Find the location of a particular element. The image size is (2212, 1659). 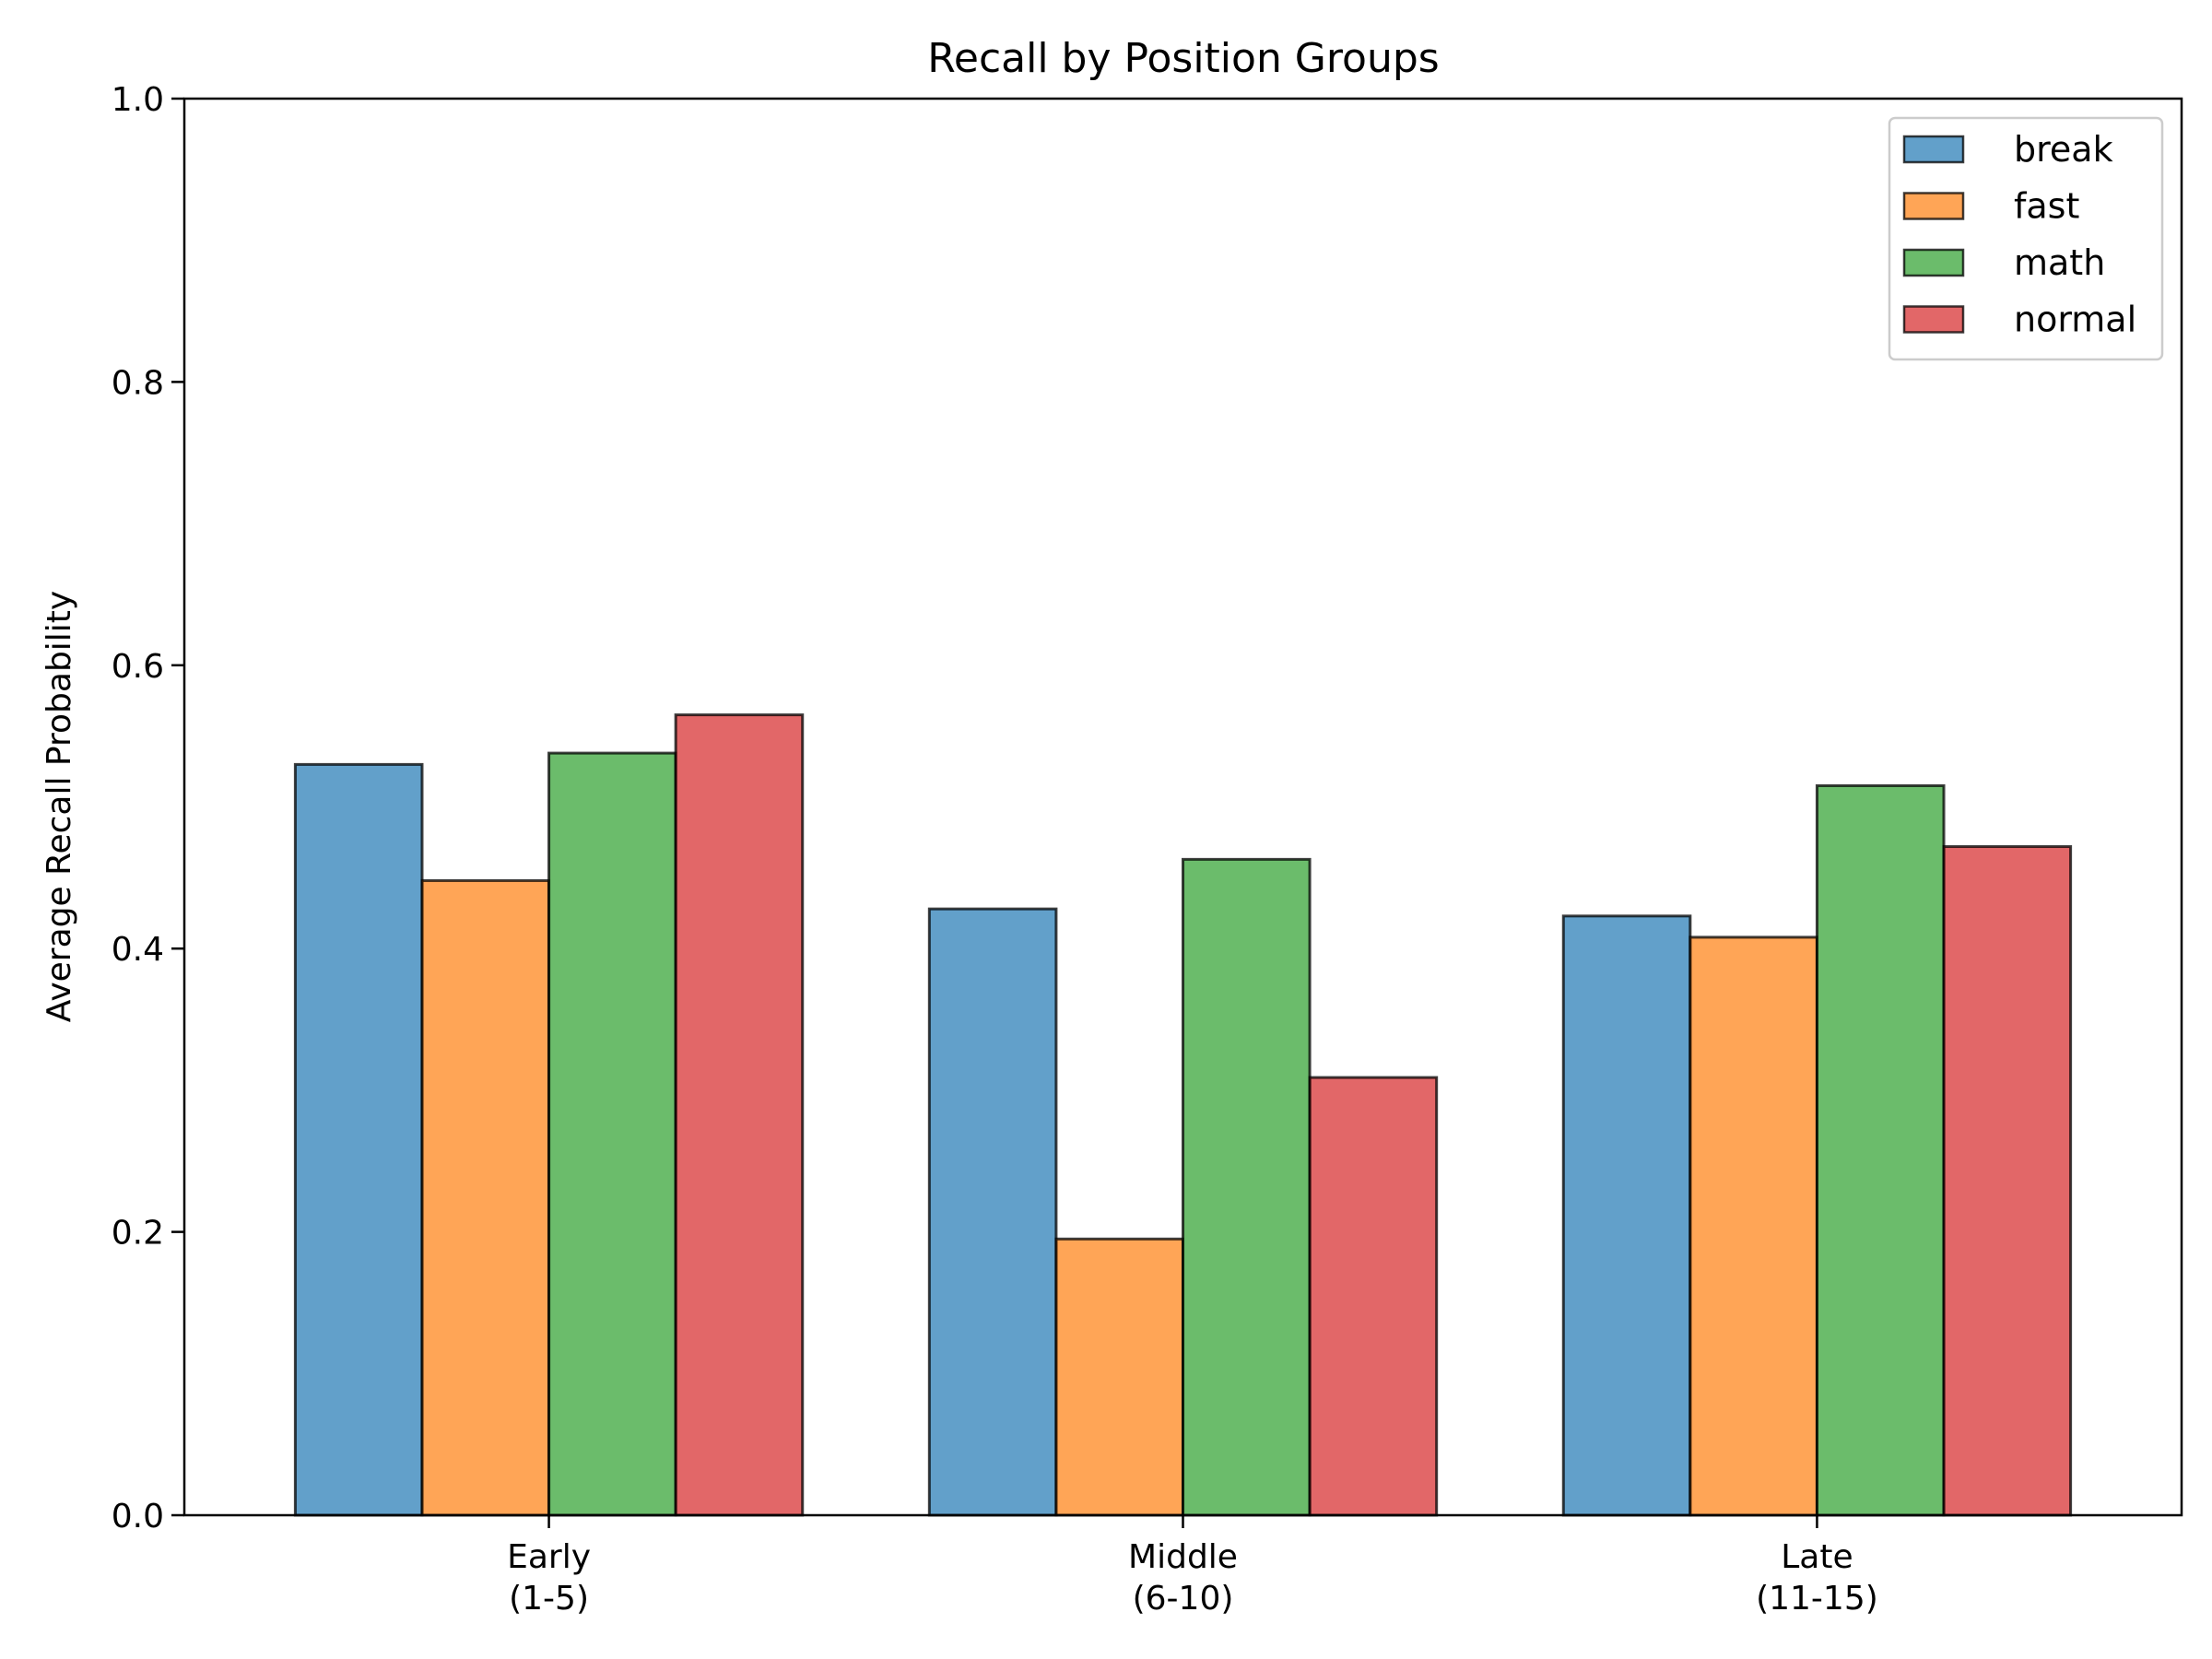

legend-label-break: break is located at coordinates (2063, 149).